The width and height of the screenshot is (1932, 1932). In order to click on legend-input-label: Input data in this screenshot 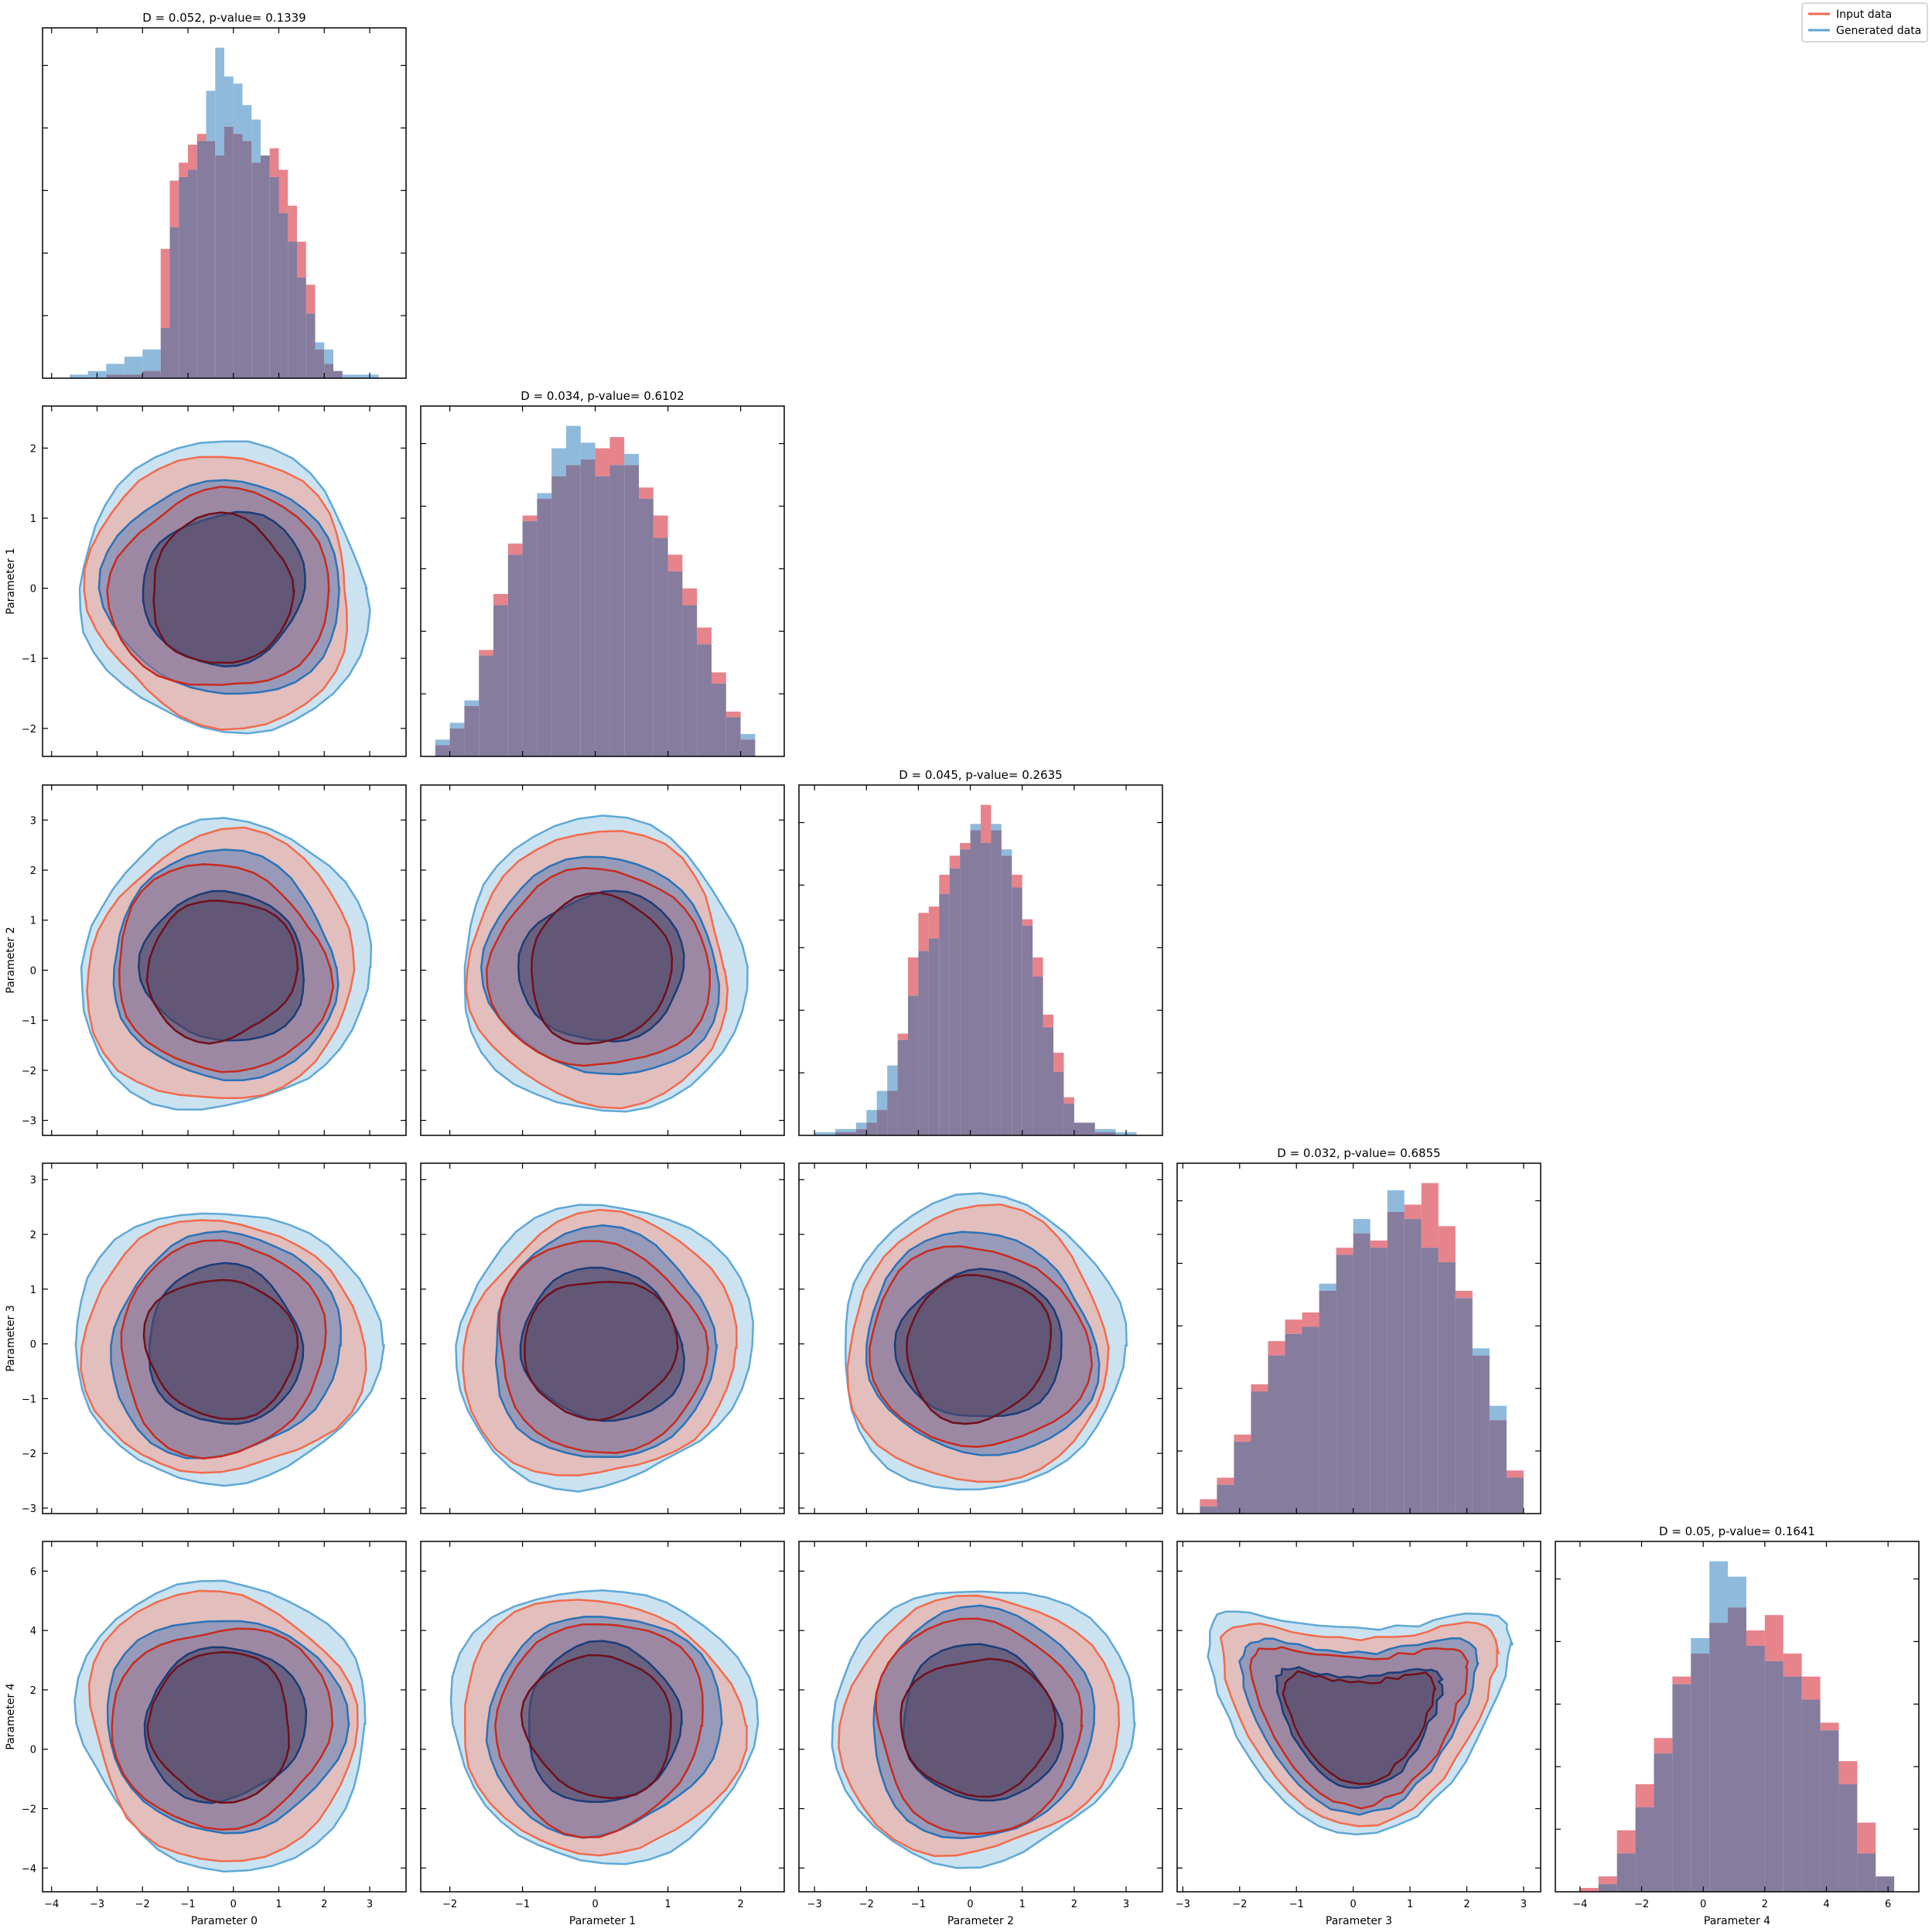, I will do `click(1864, 15)`.